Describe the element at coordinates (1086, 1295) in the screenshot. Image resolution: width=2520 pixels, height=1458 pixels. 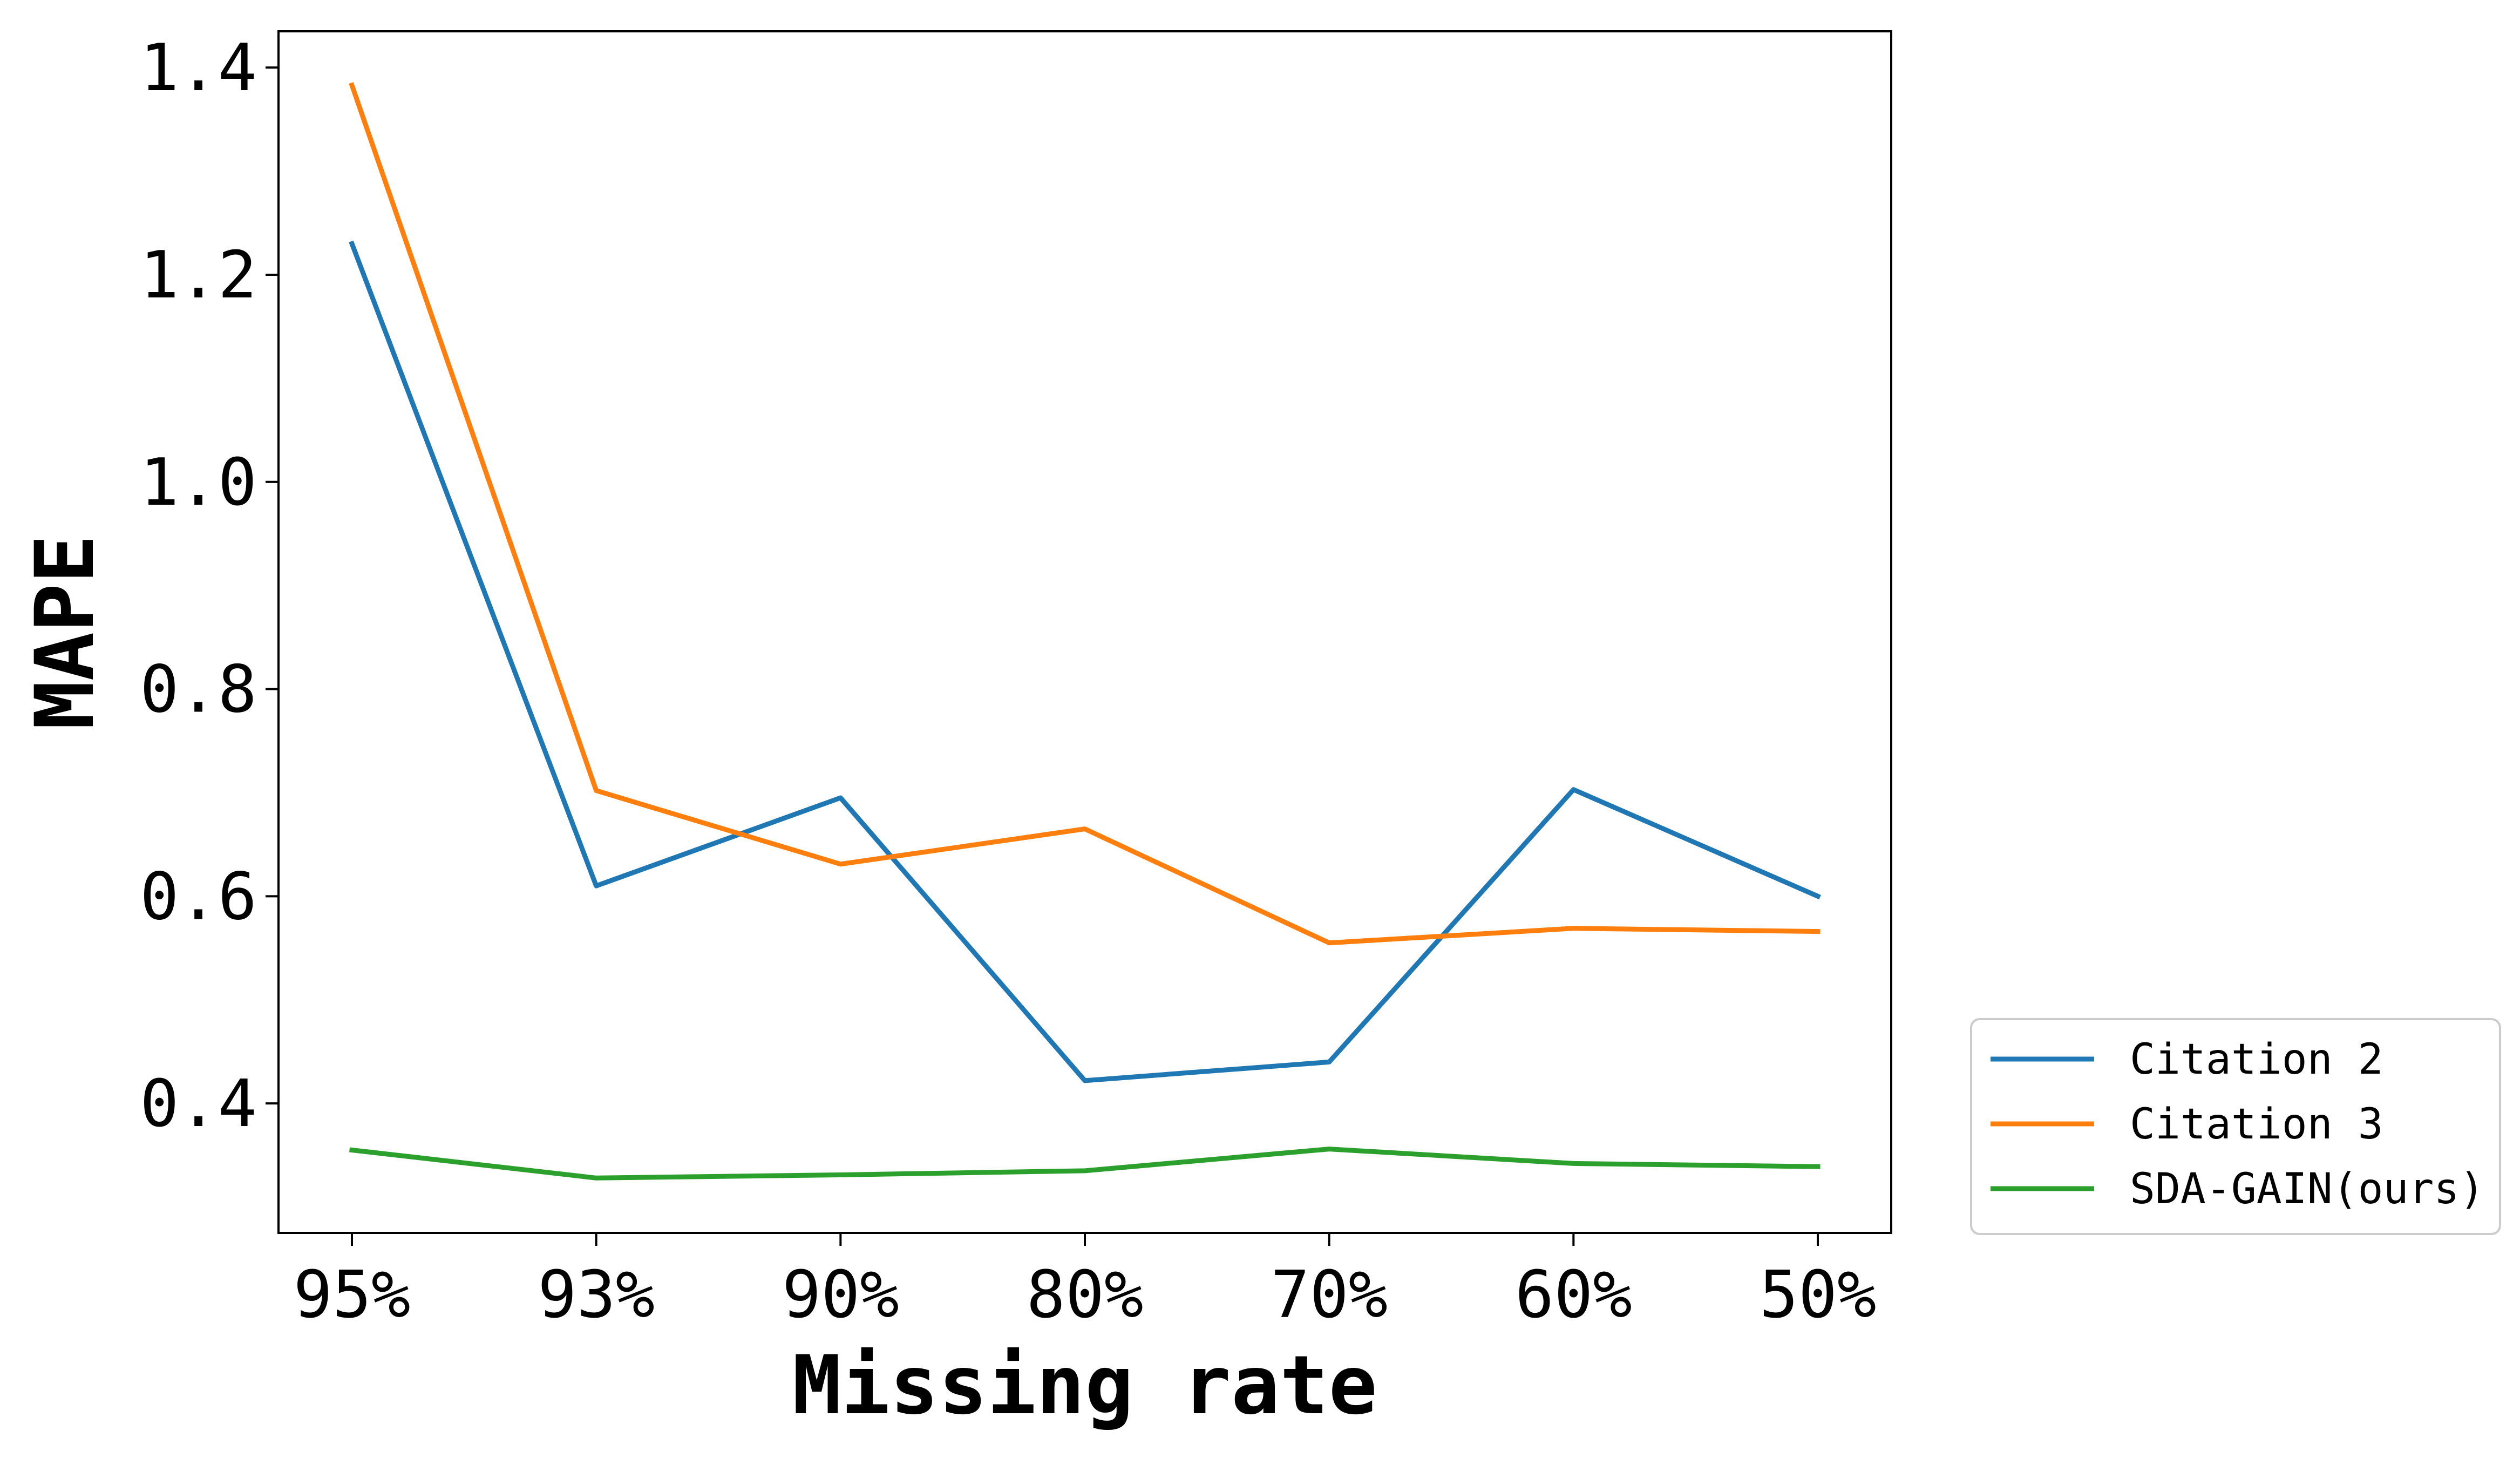
I see `x-tick-label: 80%` at that location.